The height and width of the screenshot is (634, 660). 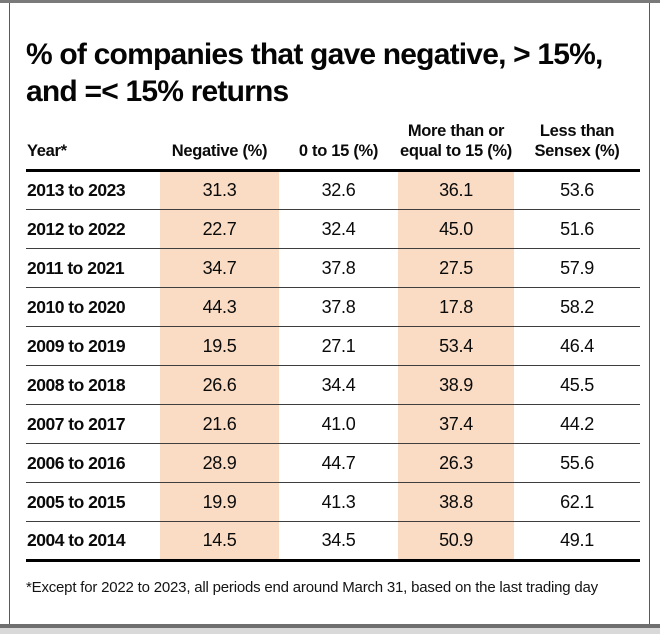 I want to click on value-cell: 31.3, so click(x=219, y=190).